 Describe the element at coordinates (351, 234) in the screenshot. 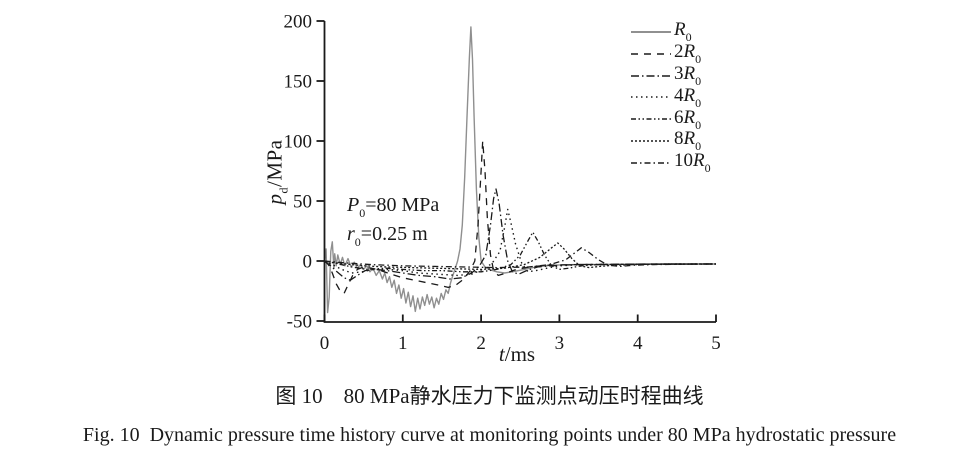

I see `annotation-r0-symbol: r` at that location.